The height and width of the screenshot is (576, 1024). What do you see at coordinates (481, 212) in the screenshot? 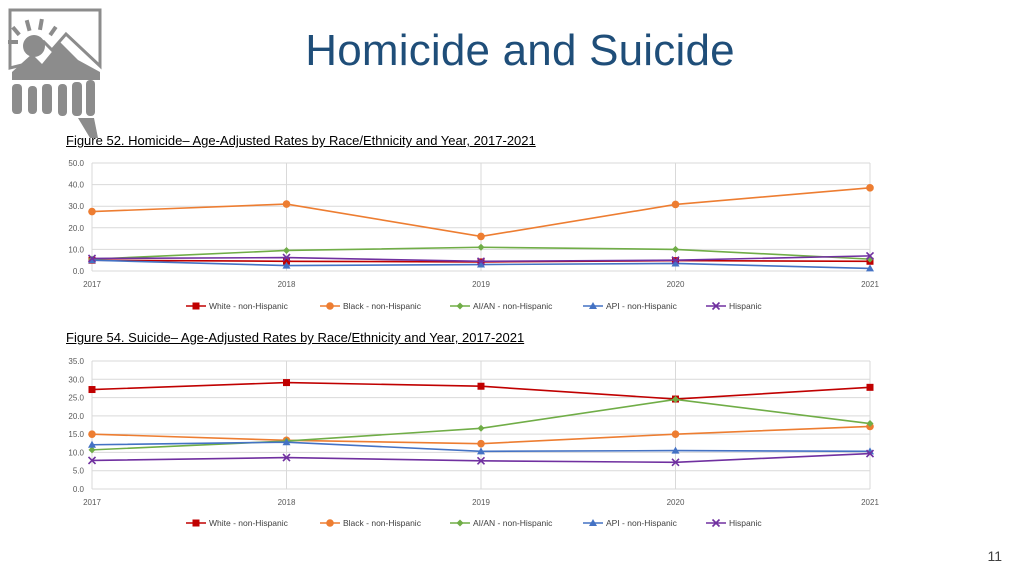
I see `series-black-non-hispanic` at bounding box center [481, 212].